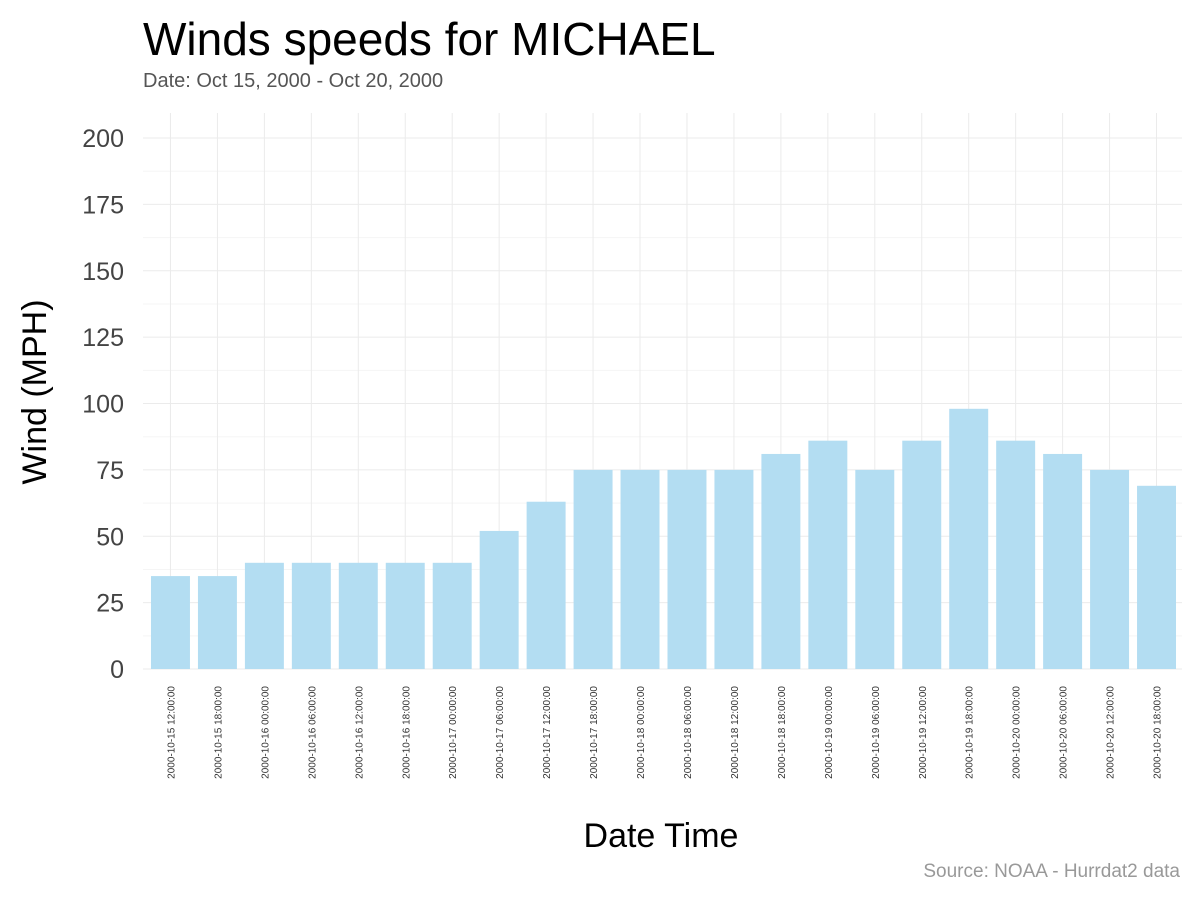 The height and width of the screenshot is (900, 1200). What do you see at coordinates (1111, 732) in the screenshot?
I see `x-tick-label: 2000-10-20 12:00:00` at bounding box center [1111, 732].